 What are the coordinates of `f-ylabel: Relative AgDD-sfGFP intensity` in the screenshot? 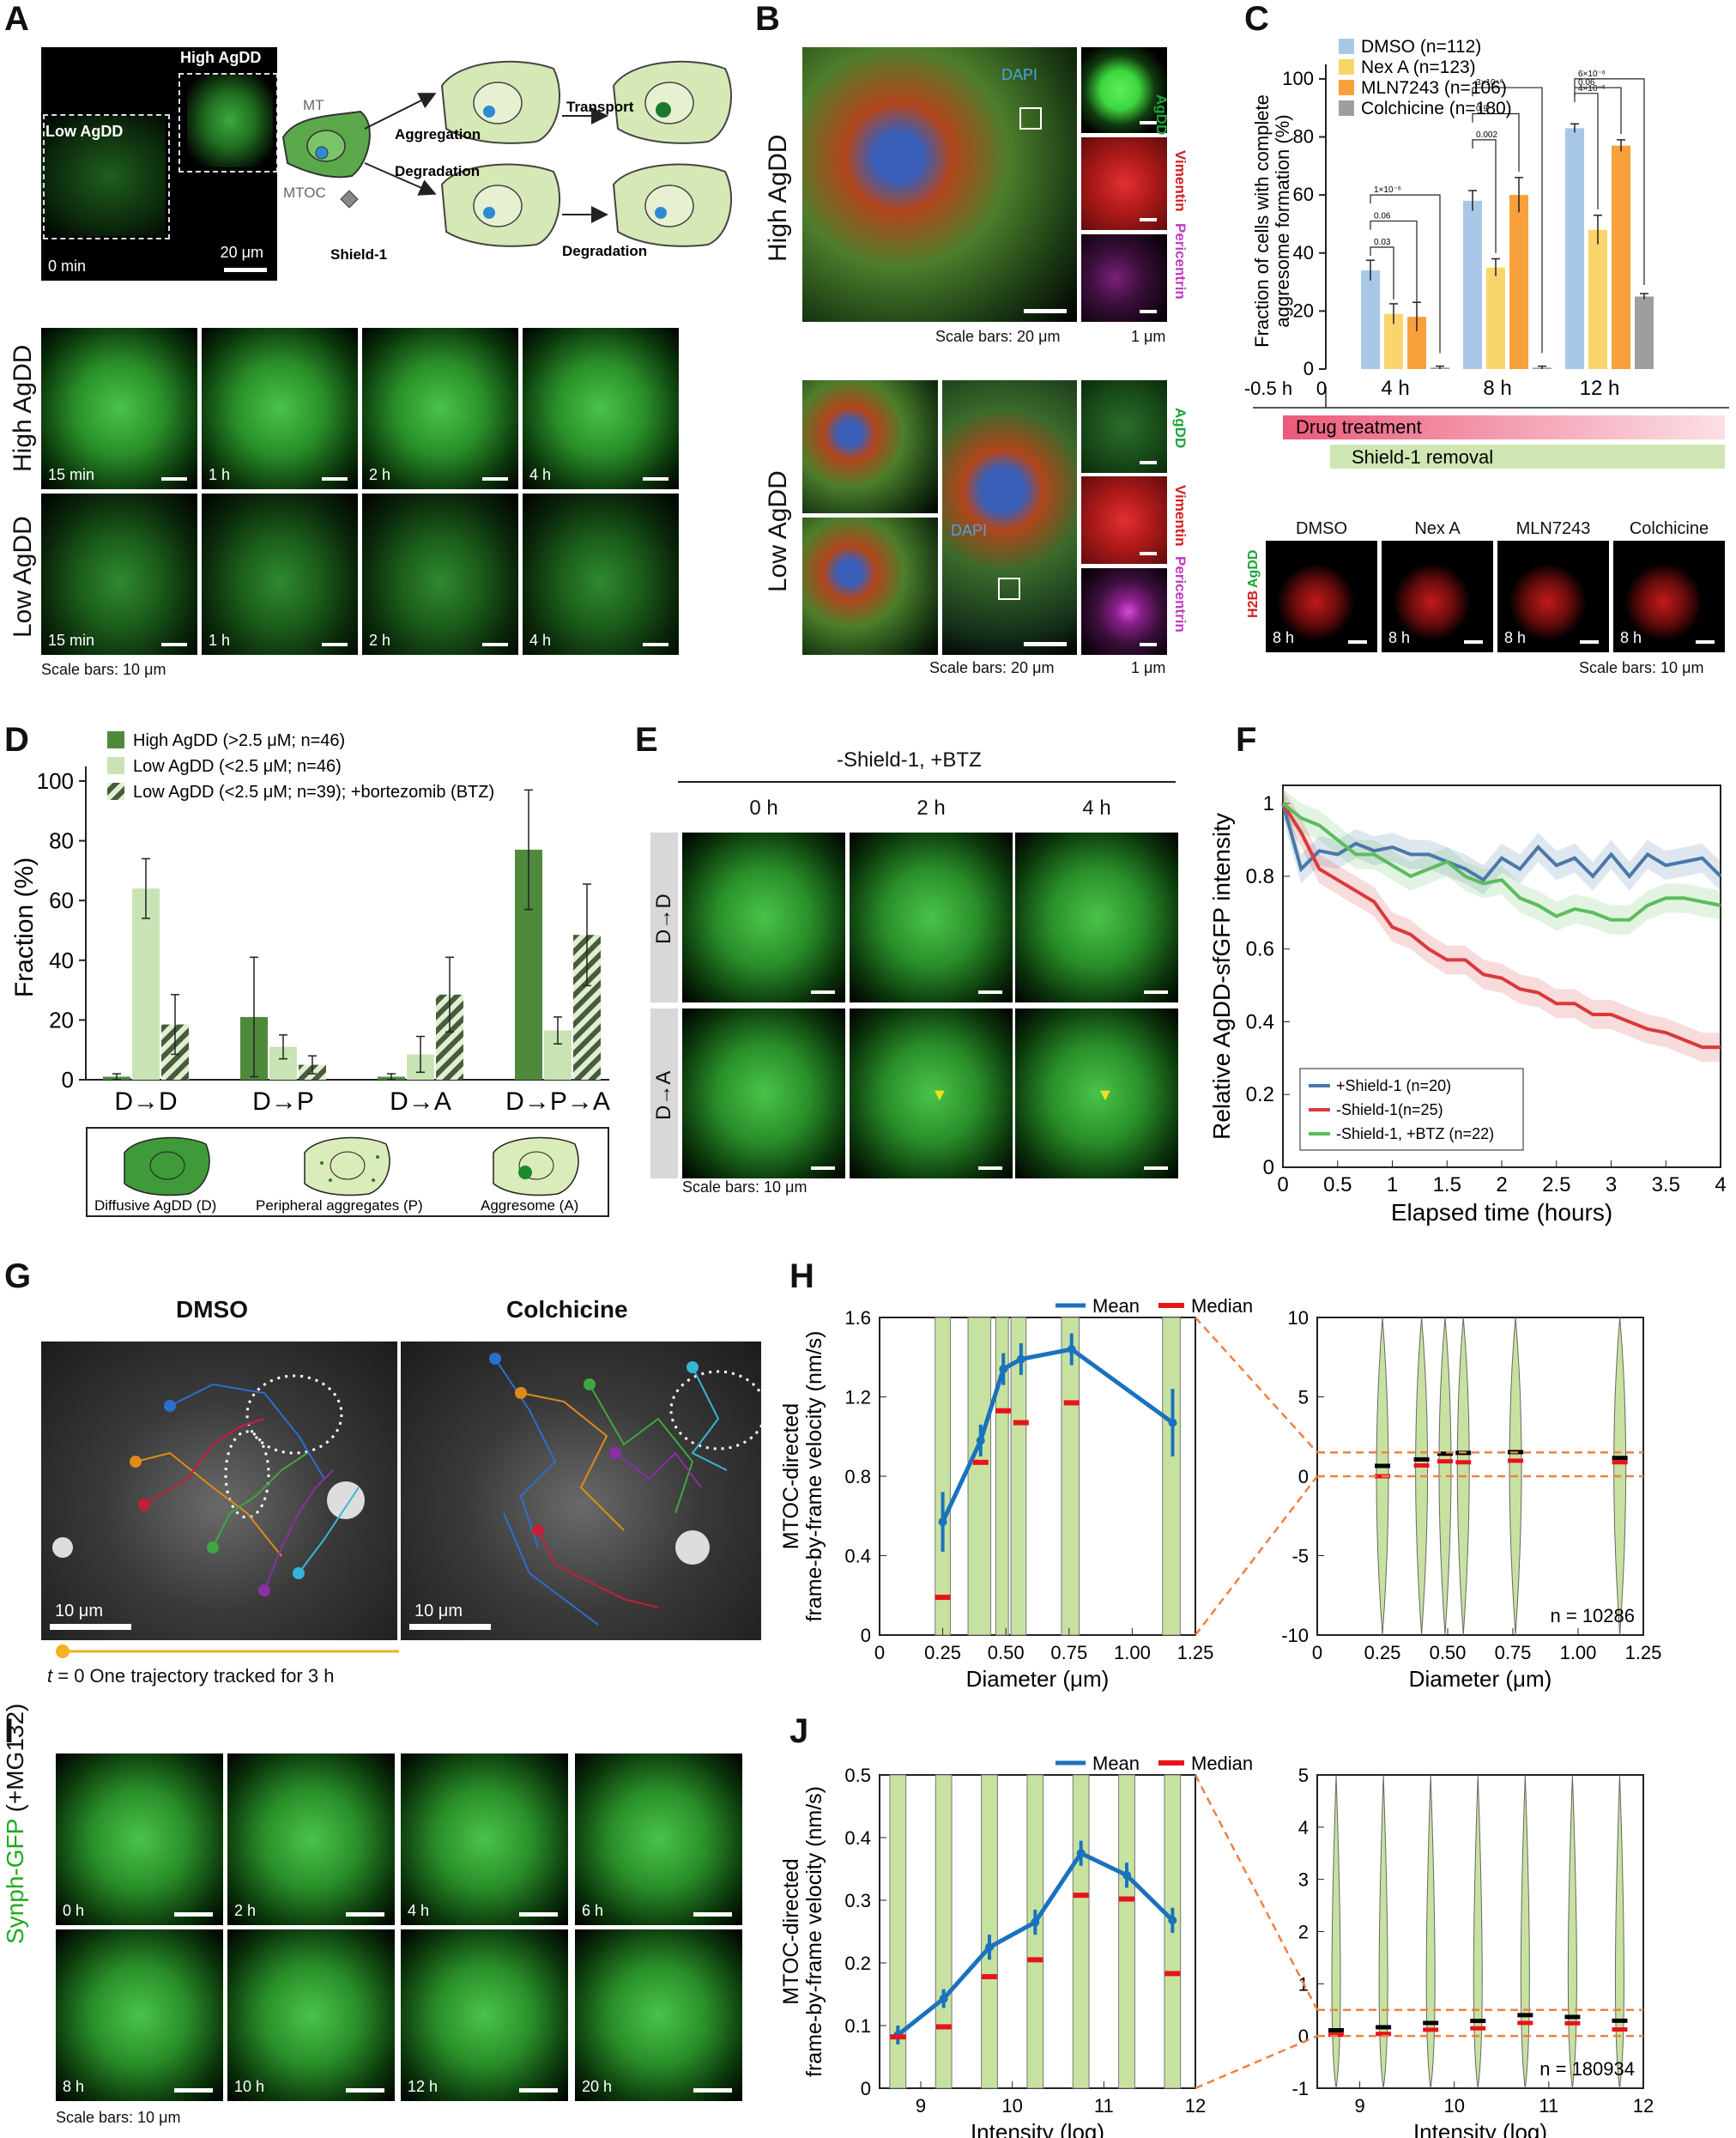 It's located at (1221, 976).